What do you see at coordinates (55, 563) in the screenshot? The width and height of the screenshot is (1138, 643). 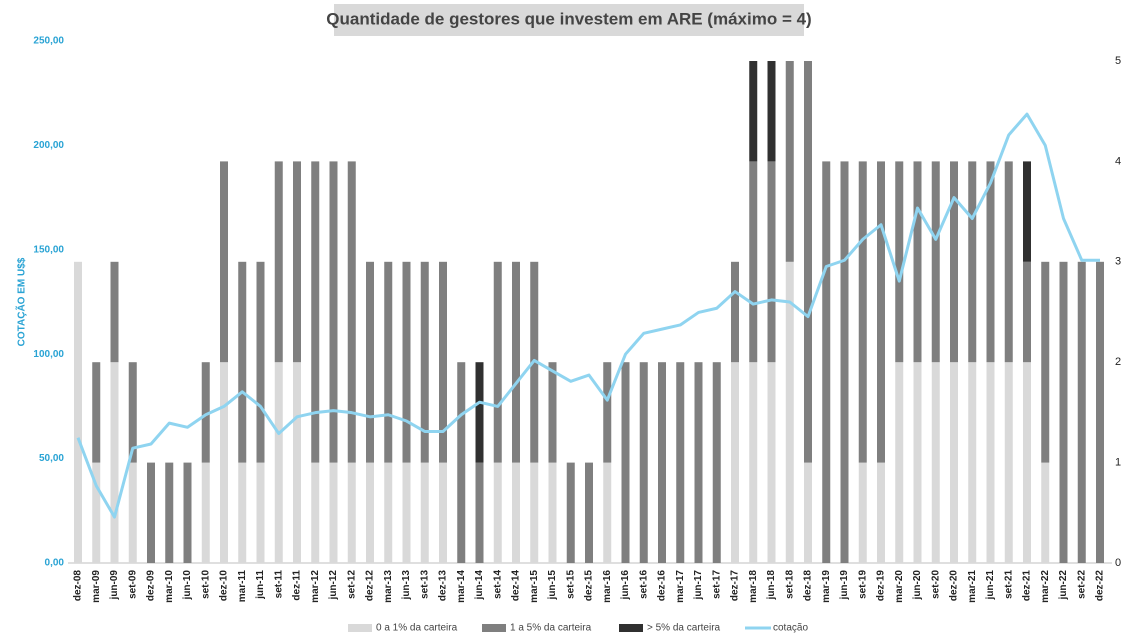 I see `y-tick-label: 0,00` at bounding box center [55, 563].